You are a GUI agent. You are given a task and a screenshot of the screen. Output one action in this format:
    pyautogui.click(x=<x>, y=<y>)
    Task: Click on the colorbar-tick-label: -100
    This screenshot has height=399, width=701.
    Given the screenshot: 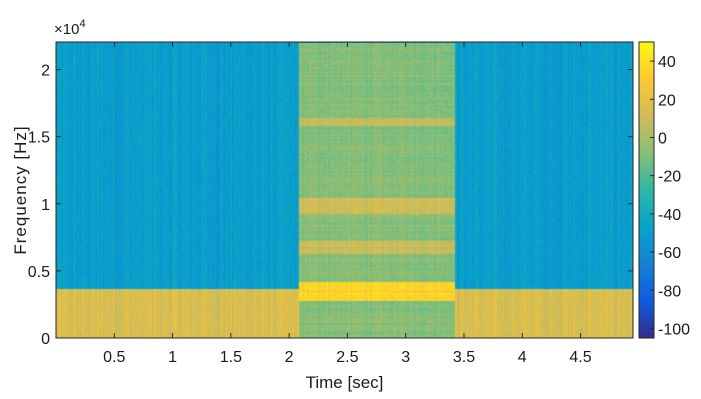 What is the action you would take?
    pyautogui.click(x=674, y=329)
    